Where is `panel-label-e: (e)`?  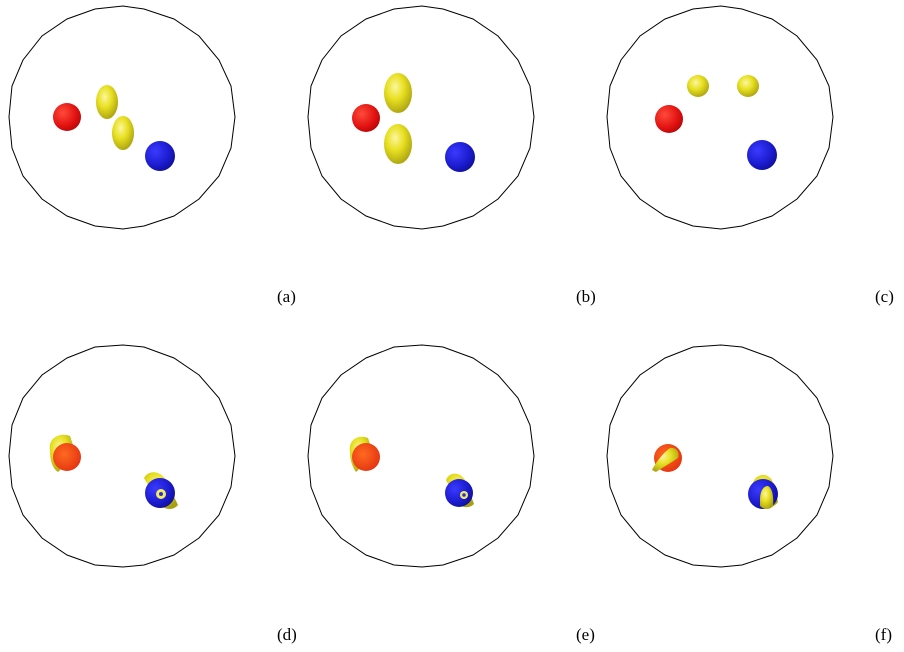
panel-label-e: (e) is located at coordinates (585, 634).